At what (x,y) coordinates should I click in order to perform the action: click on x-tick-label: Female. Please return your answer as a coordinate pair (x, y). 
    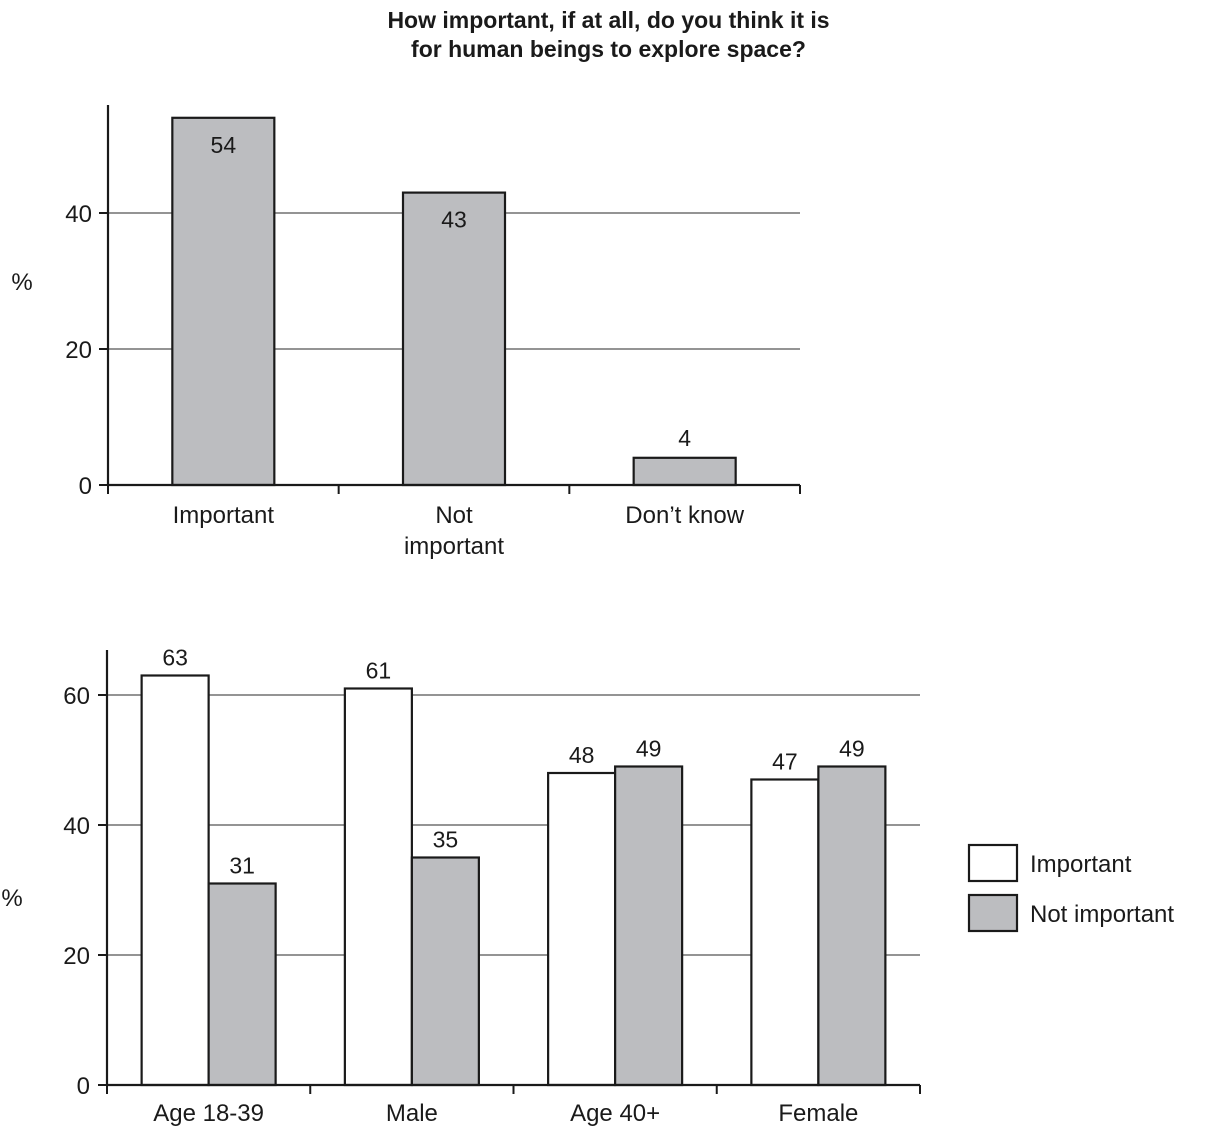
    Looking at the image, I should click on (818, 1113).